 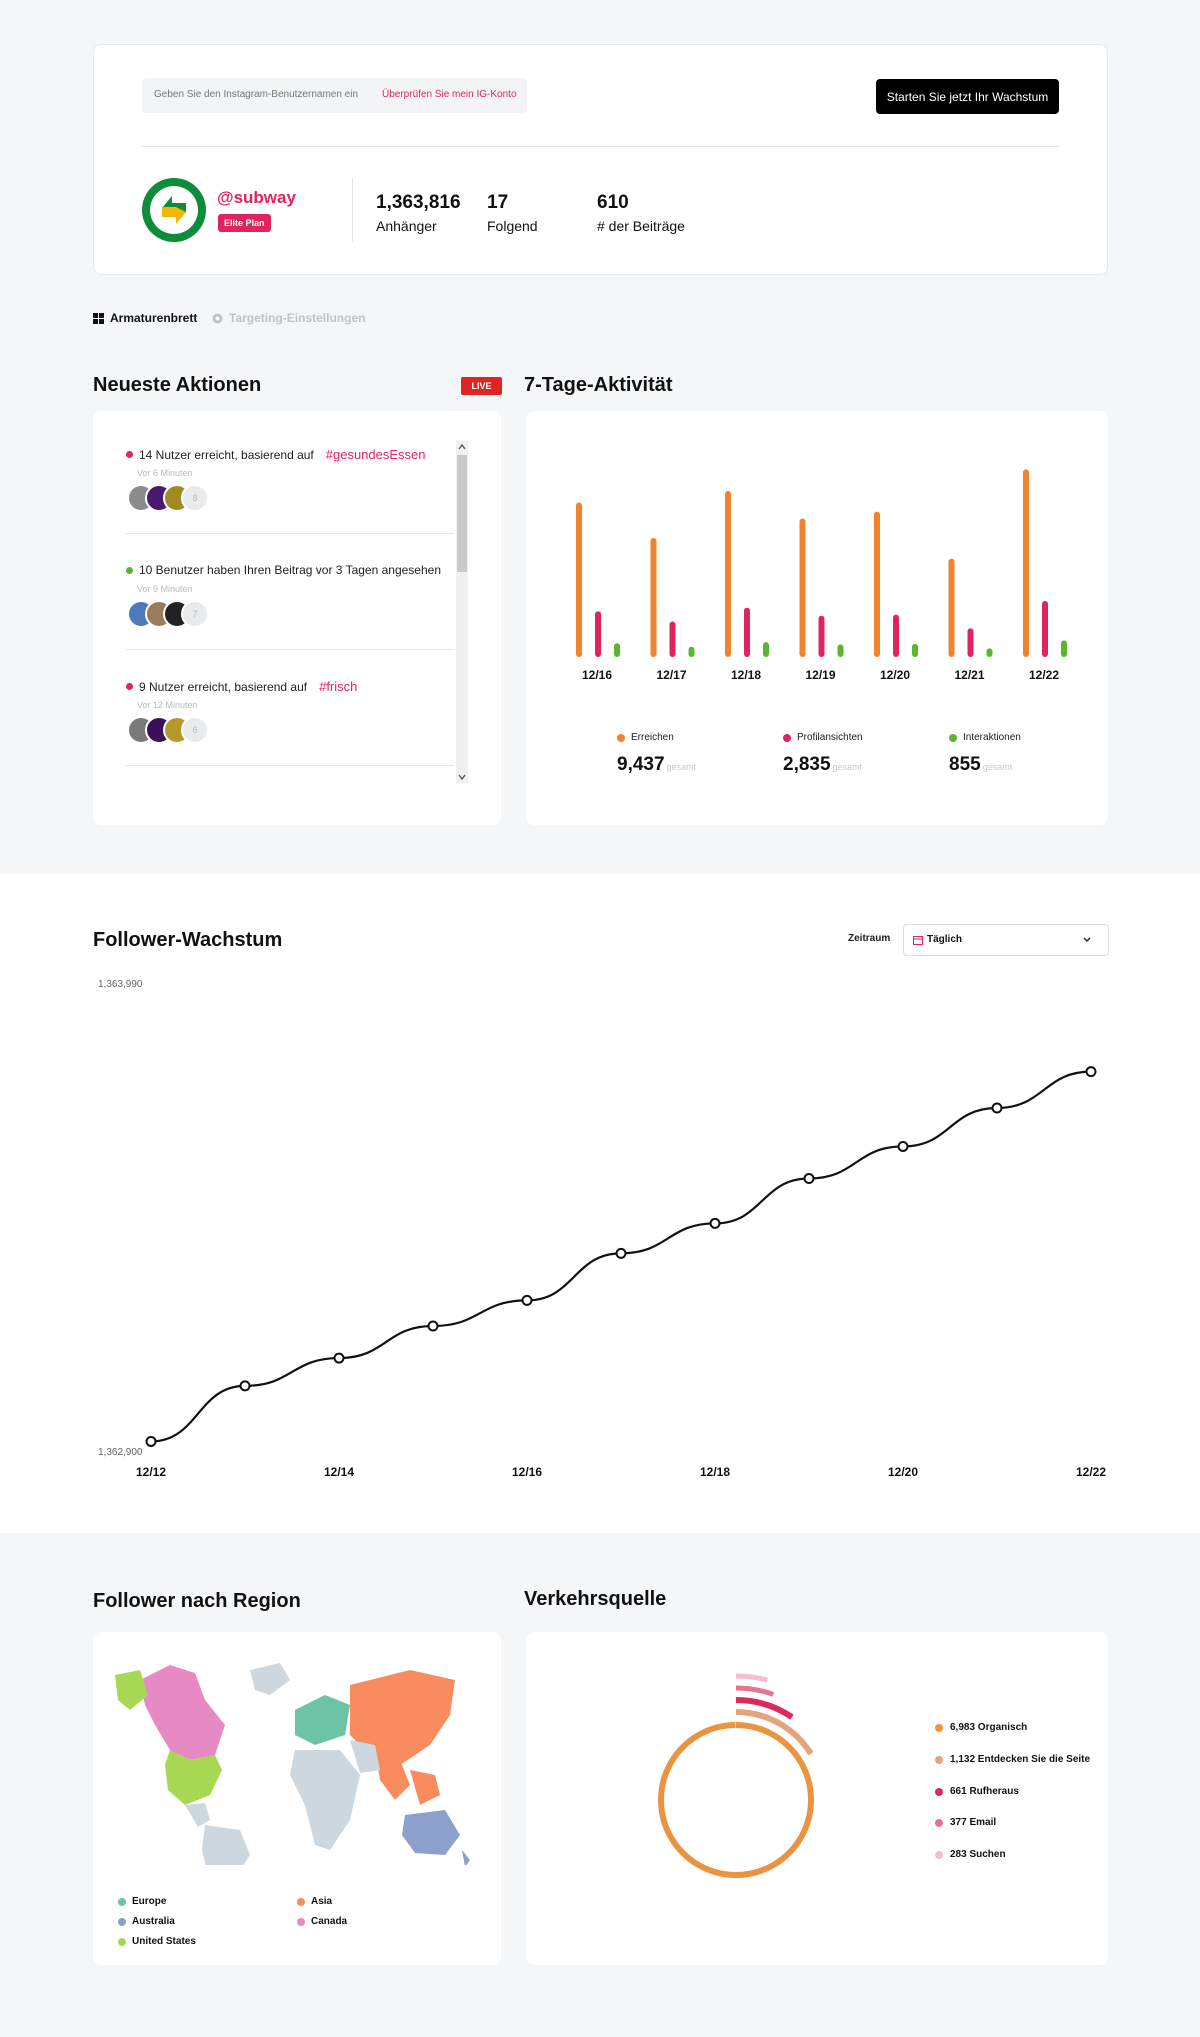 I want to click on legend-item: United States, so click(x=157, y=1941).